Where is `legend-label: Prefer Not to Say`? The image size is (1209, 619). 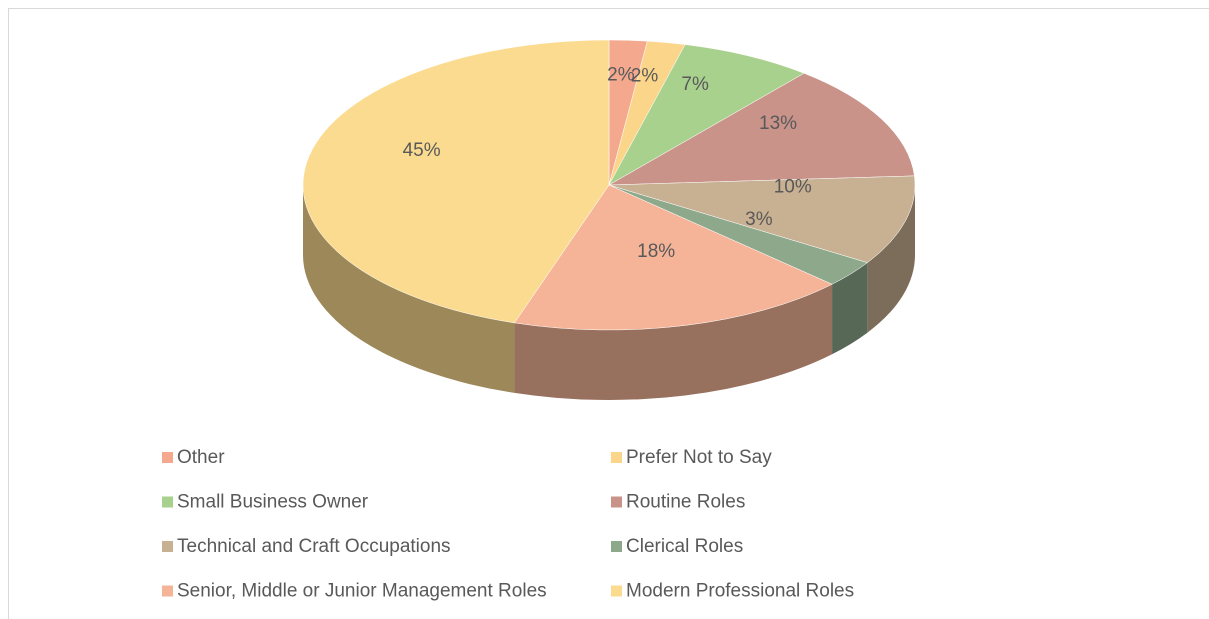
legend-label: Prefer Not to Say is located at coordinates (699, 457).